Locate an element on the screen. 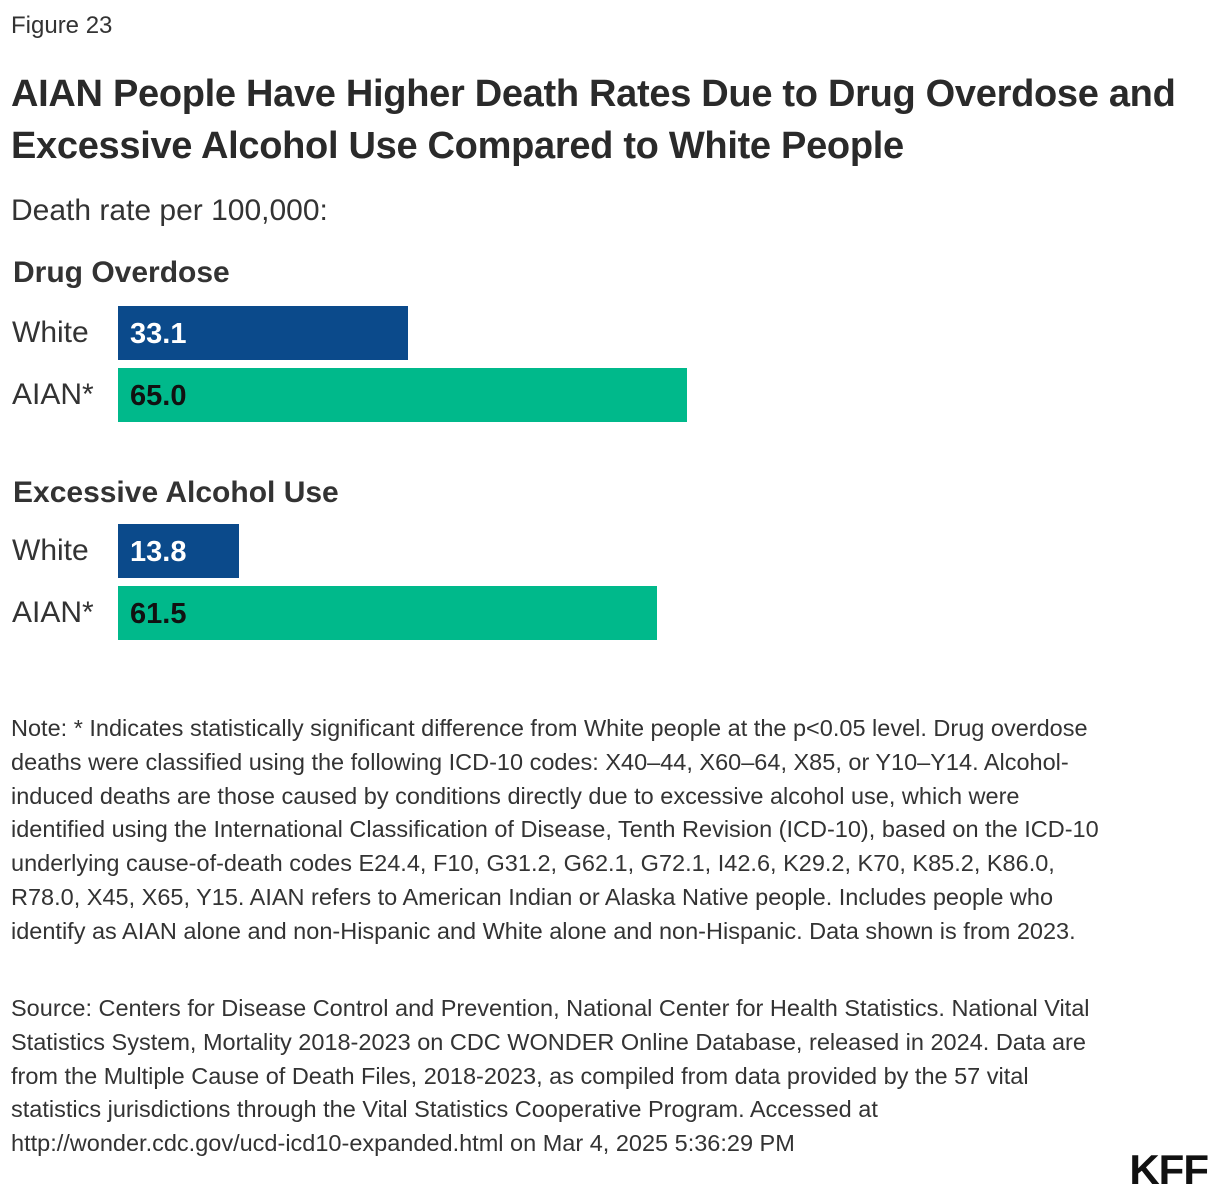 This screenshot has height=1204, width=1220. row-label-drug-white: White is located at coordinates (50, 332).